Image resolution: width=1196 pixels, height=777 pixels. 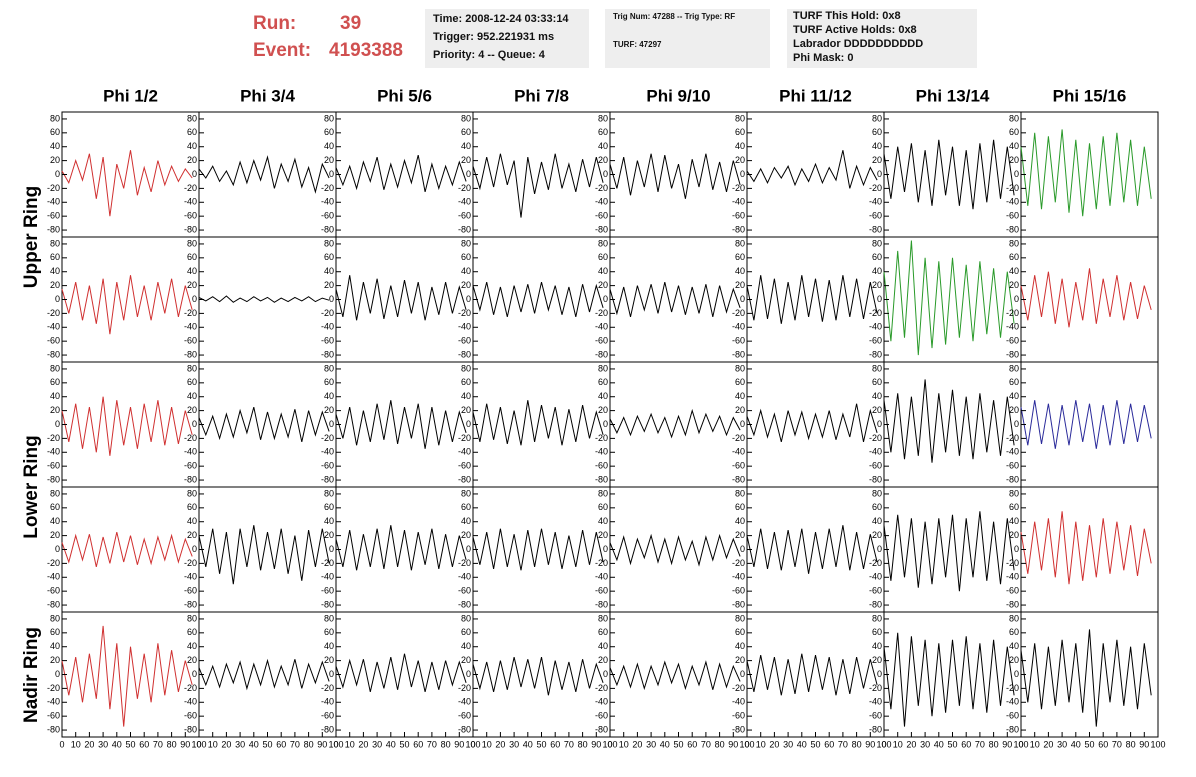 What do you see at coordinates (267, 95) in the screenshot?
I see `column-header: Phi 3/4` at bounding box center [267, 95].